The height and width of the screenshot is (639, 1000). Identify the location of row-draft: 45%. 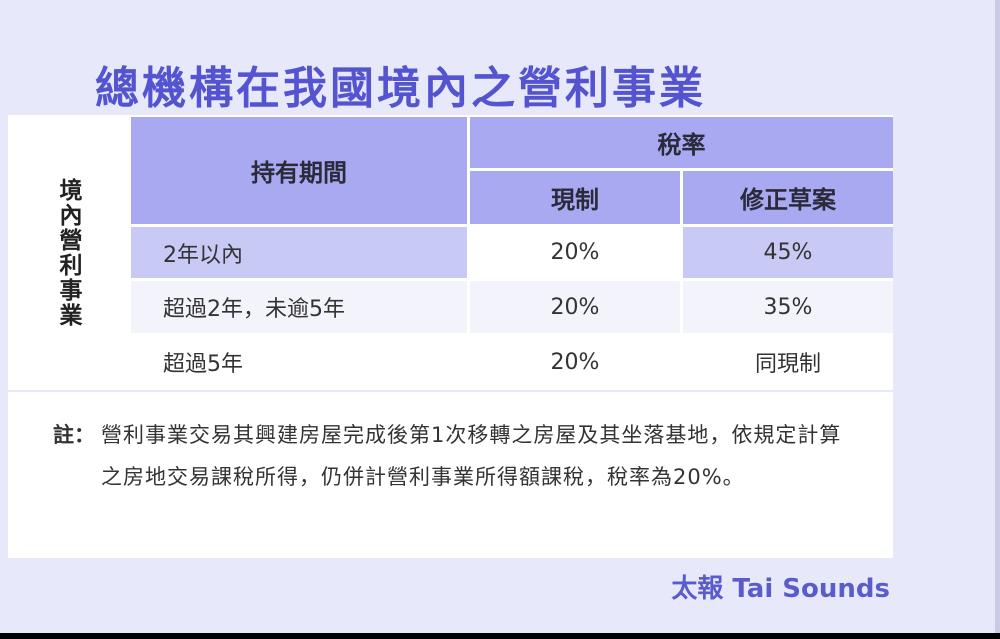
(788, 252).